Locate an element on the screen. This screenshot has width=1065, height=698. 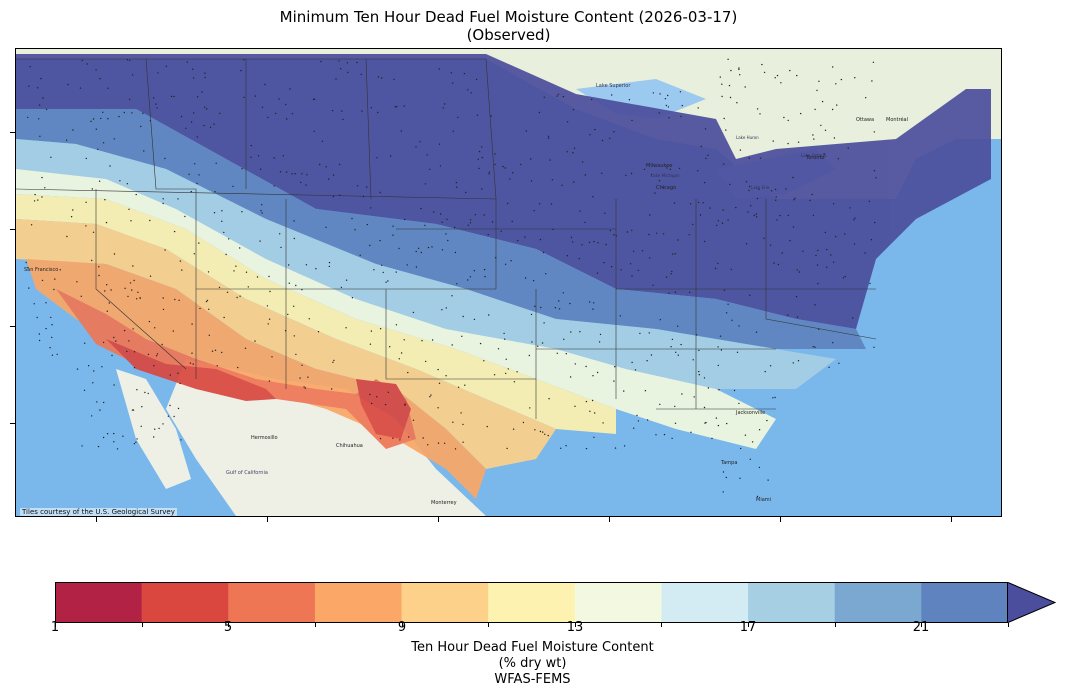
place-label: Montréal is located at coordinates (897, 119).